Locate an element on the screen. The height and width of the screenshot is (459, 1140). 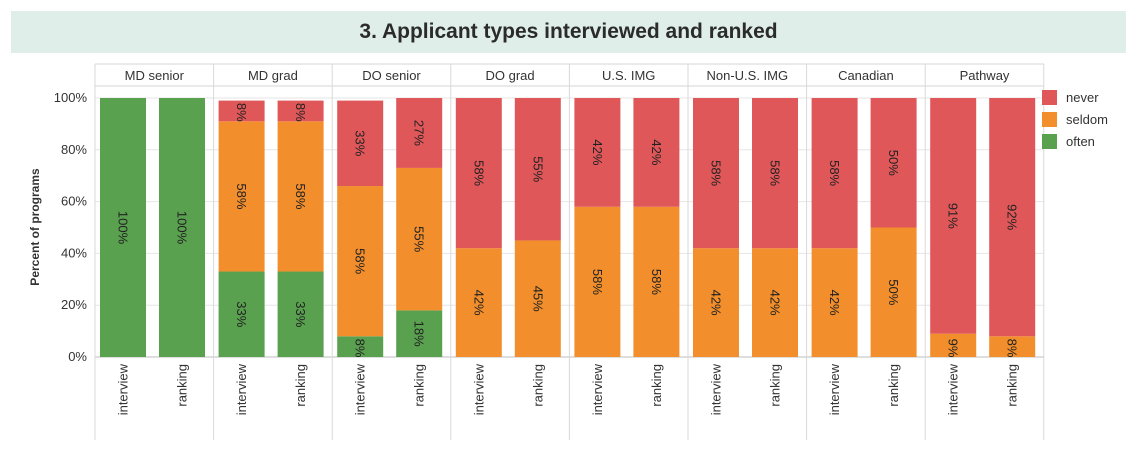
legend-swatch-often is located at coordinates (1049, 141).